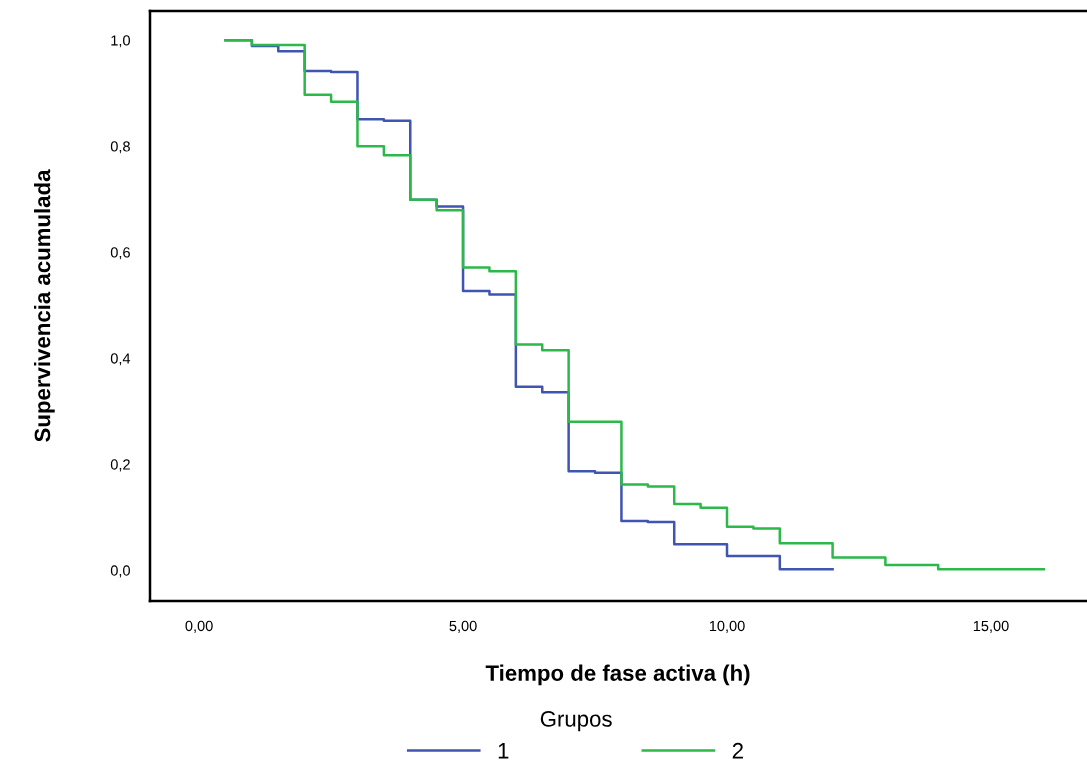 The height and width of the screenshot is (783, 1087). I want to click on y-axis-title: Supervivencia acumulada, so click(44, 305).